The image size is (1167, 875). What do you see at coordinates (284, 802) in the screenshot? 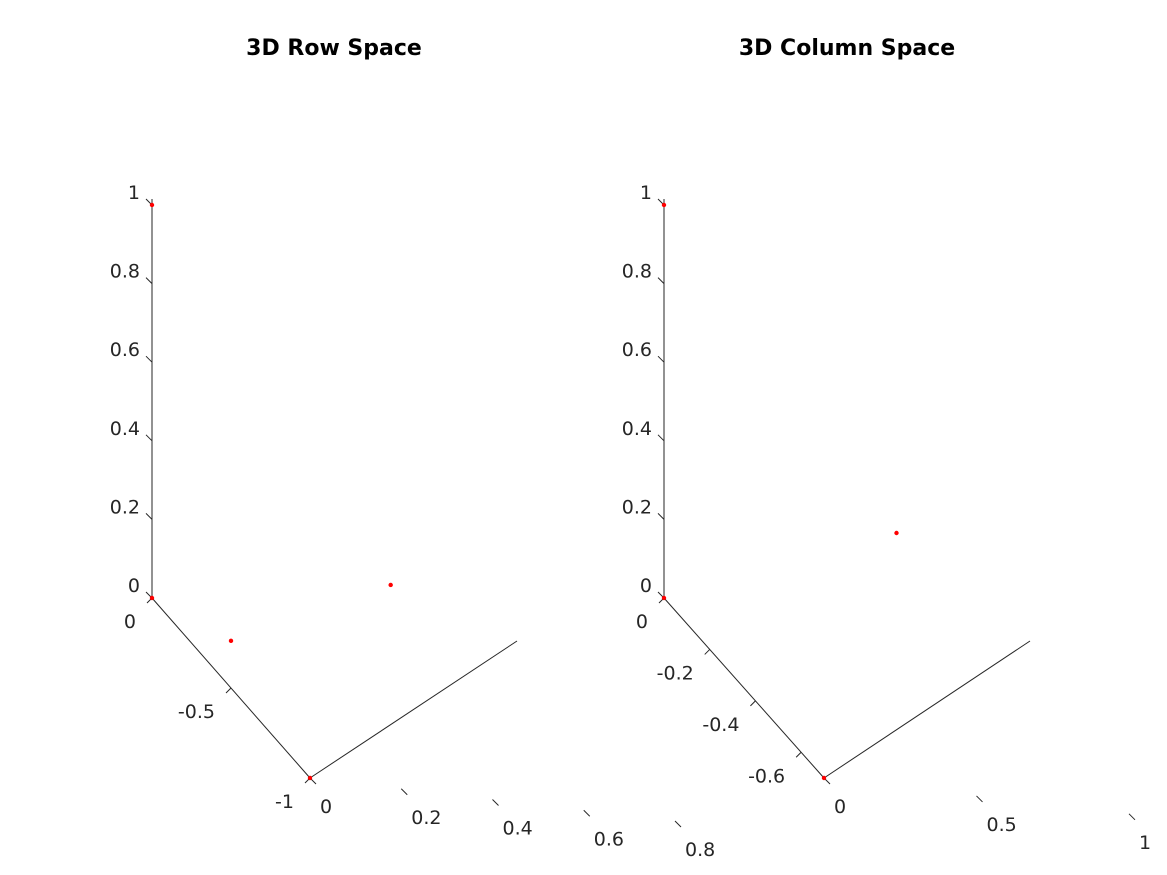
I see `x-tick-label: -1` at bounding box center [284, 802].